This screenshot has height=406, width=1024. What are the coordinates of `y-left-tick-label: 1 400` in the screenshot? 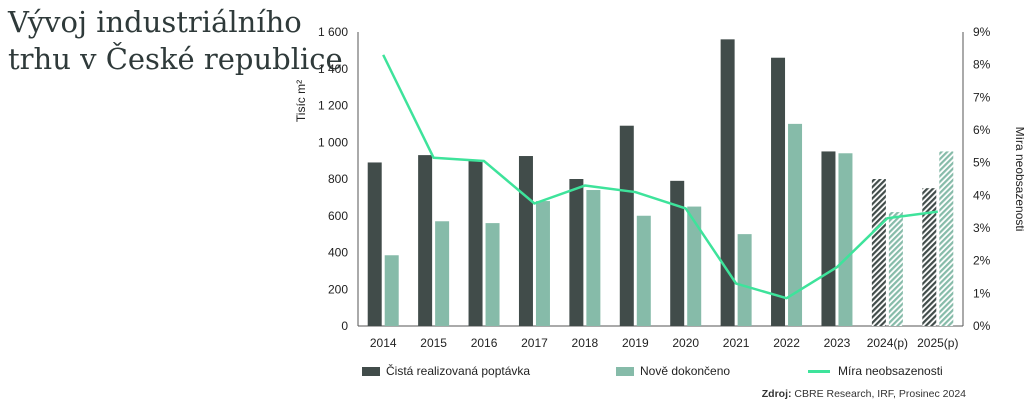 It's located at (333, 69).